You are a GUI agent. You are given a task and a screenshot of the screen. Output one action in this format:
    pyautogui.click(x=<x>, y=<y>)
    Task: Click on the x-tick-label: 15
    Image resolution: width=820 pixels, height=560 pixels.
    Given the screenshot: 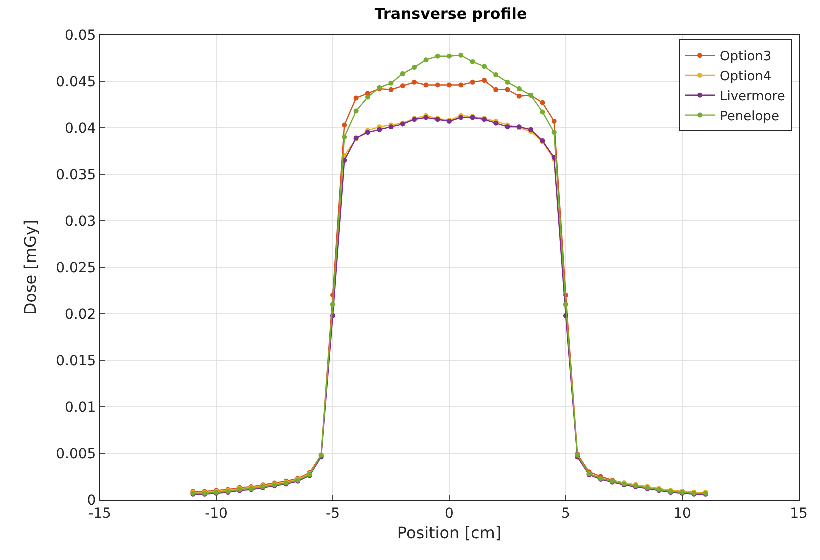 What is the action you would take?
    pyautogui.click(x=799, y=514)
    